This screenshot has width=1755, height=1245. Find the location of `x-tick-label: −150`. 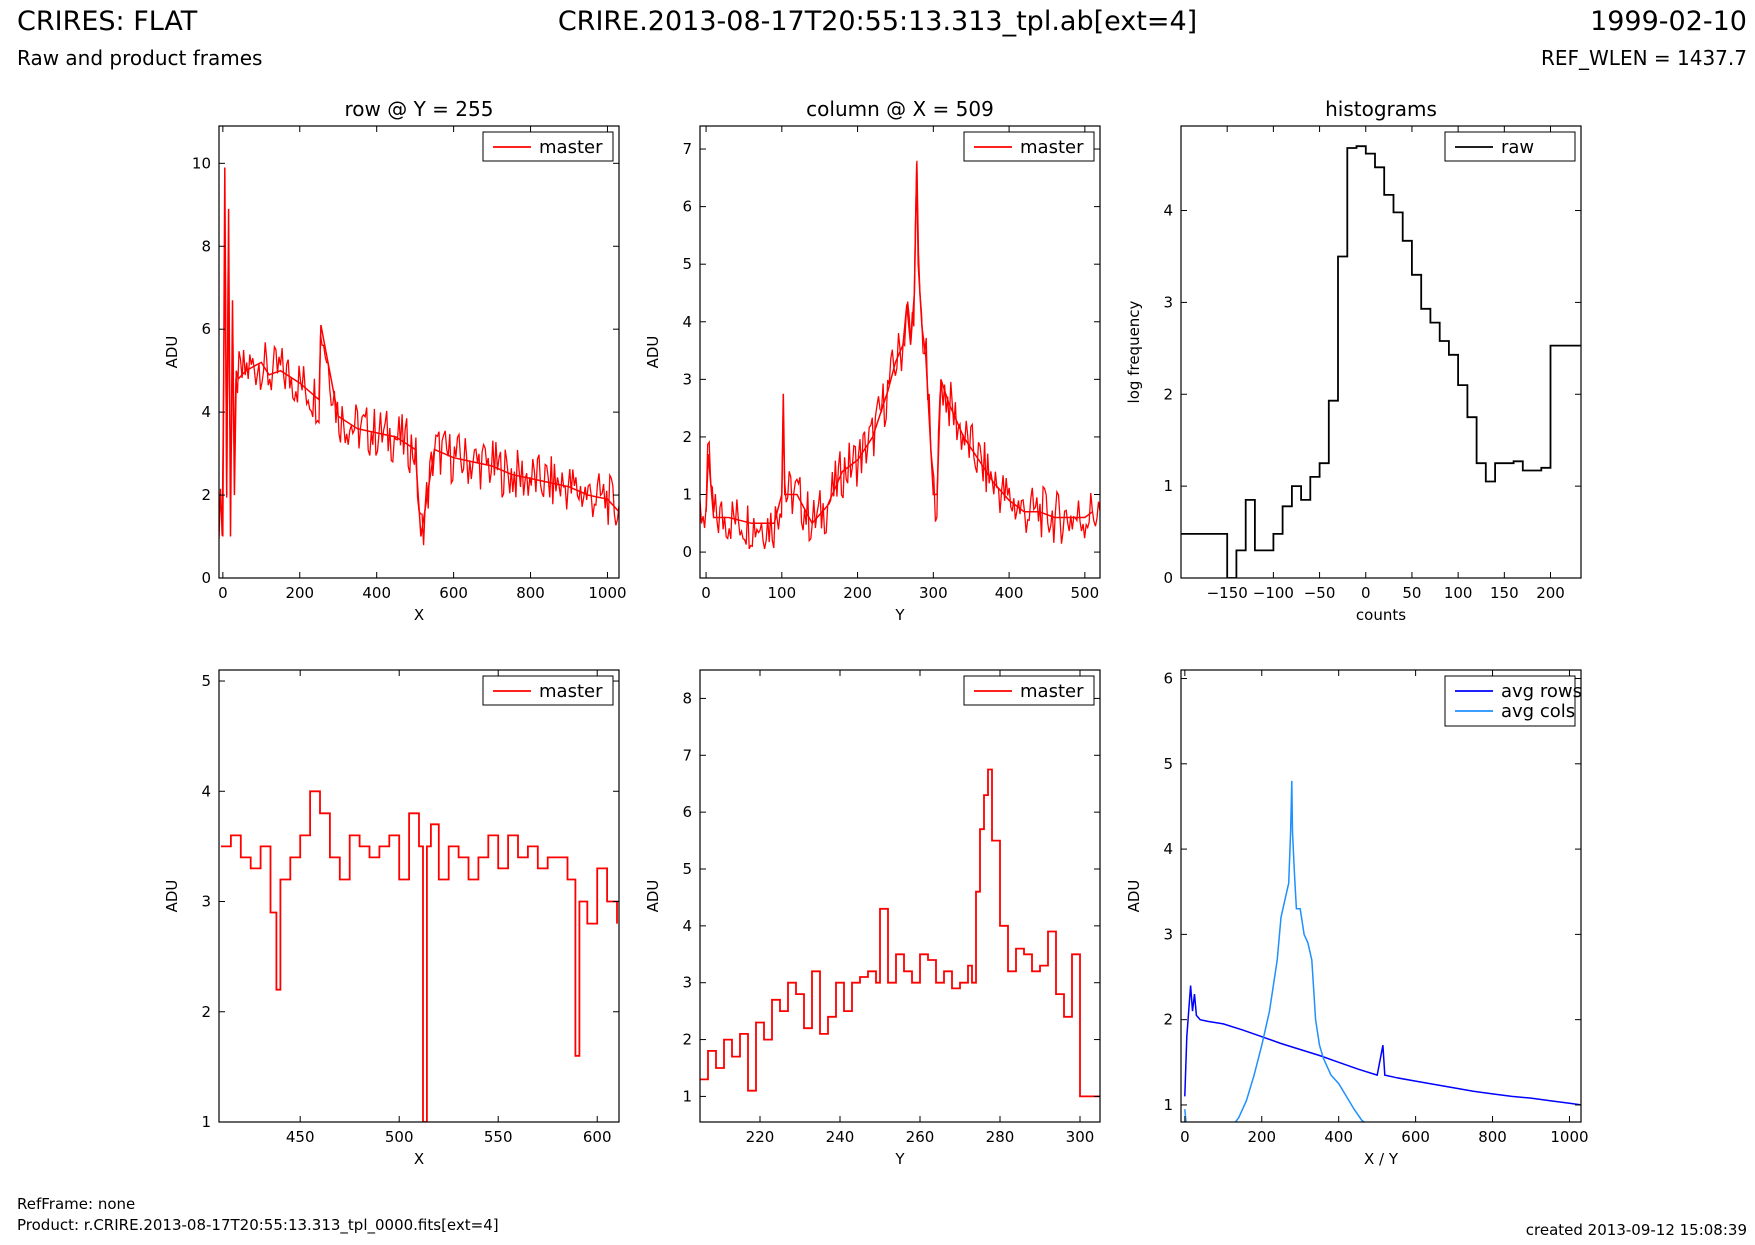

x-tick-label: −150 is located at coordinates (1227, 593).